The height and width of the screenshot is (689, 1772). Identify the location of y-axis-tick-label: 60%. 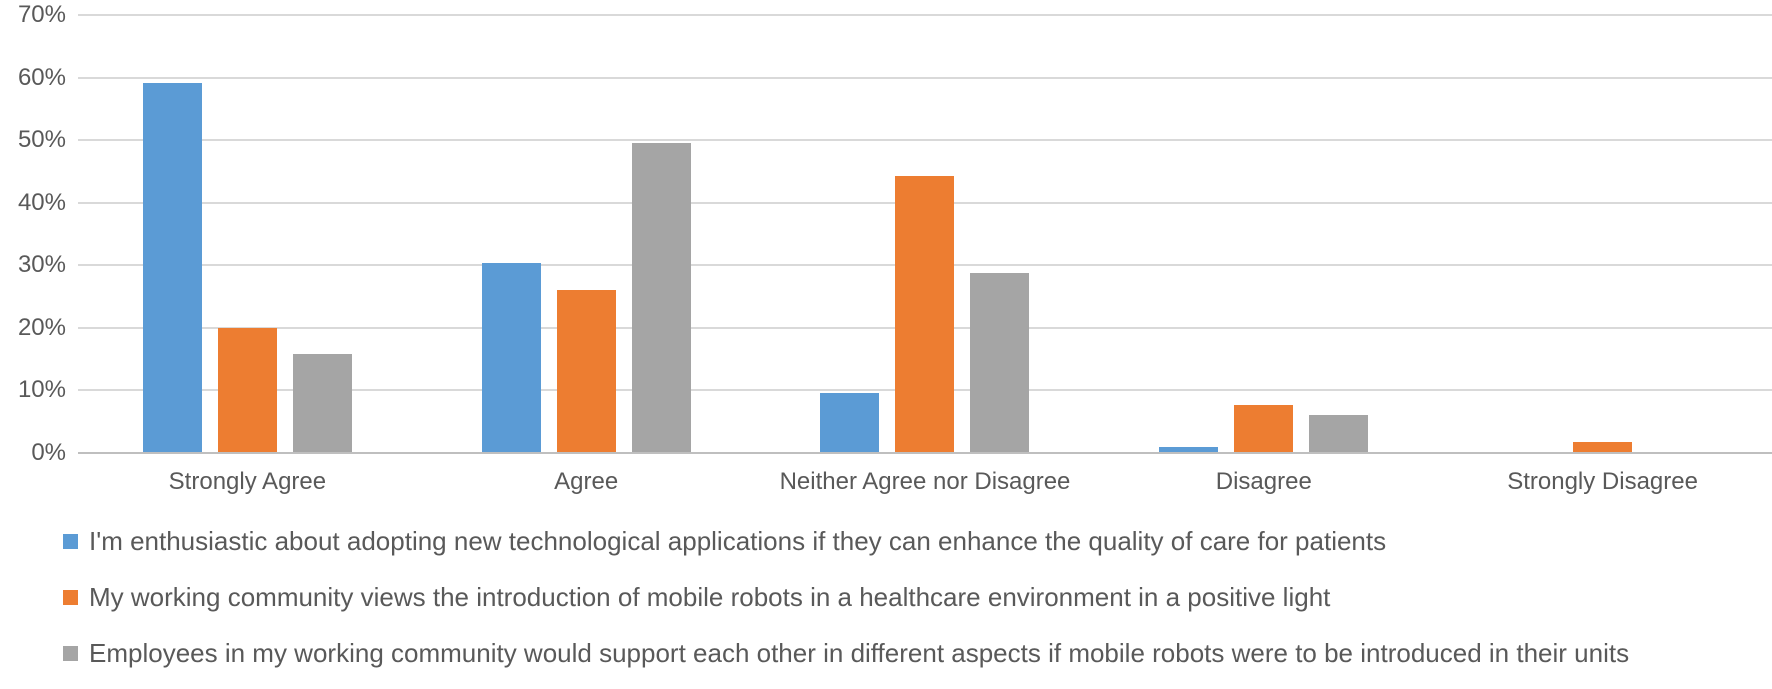
(41, 77).